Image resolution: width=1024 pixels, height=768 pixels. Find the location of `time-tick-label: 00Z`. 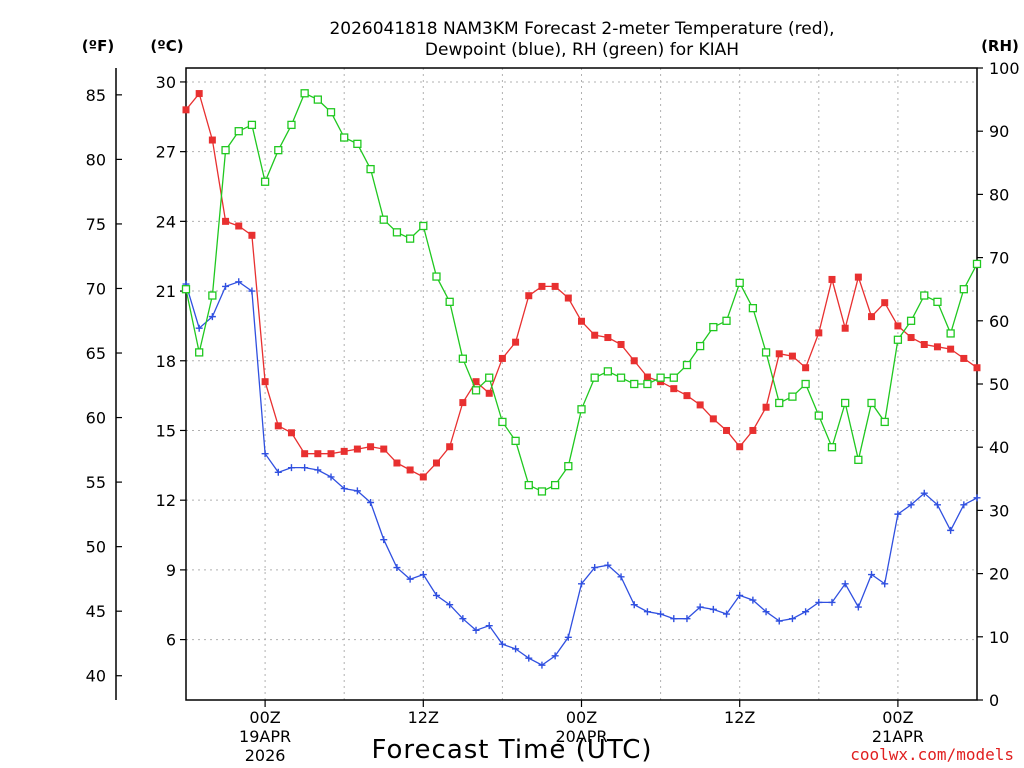

time-tick-label: 00Z is located at coordinates (264, 717).